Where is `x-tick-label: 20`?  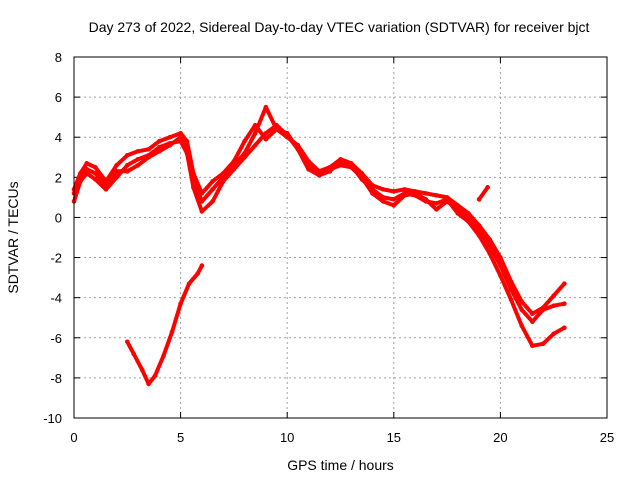
x-tick-label: 20 is located at coordinates (500, 437).